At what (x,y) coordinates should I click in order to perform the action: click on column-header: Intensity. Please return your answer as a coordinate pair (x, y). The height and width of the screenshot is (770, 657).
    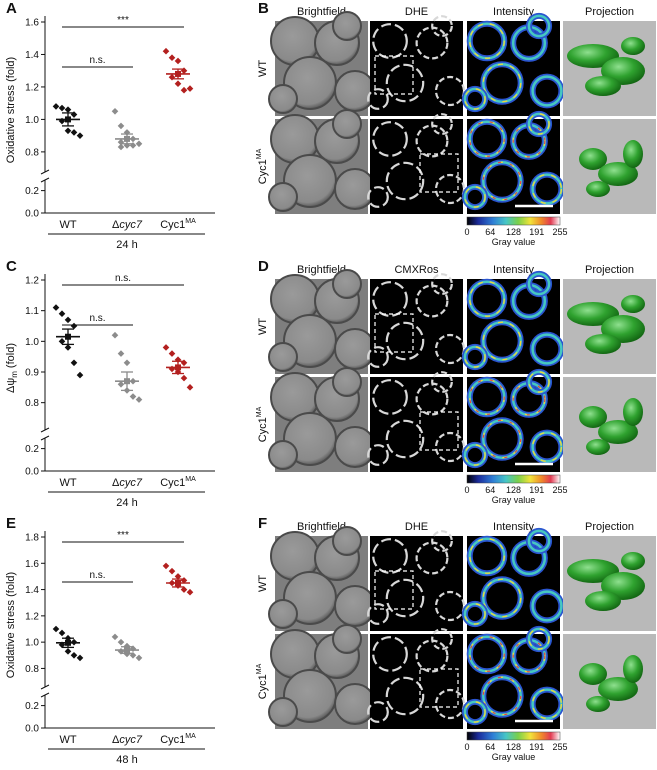
    Looking at the image, I should click on (513, 527).